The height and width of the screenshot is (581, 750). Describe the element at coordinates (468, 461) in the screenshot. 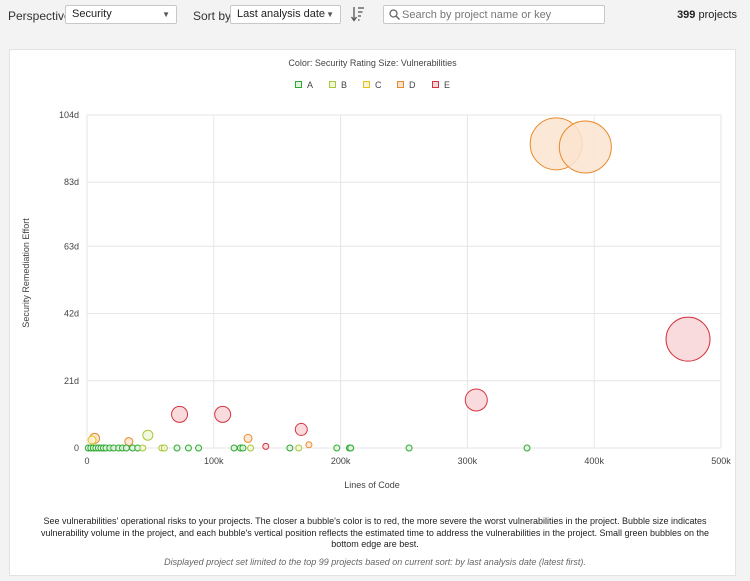

I see `x-tick-label: 300k` at that location.